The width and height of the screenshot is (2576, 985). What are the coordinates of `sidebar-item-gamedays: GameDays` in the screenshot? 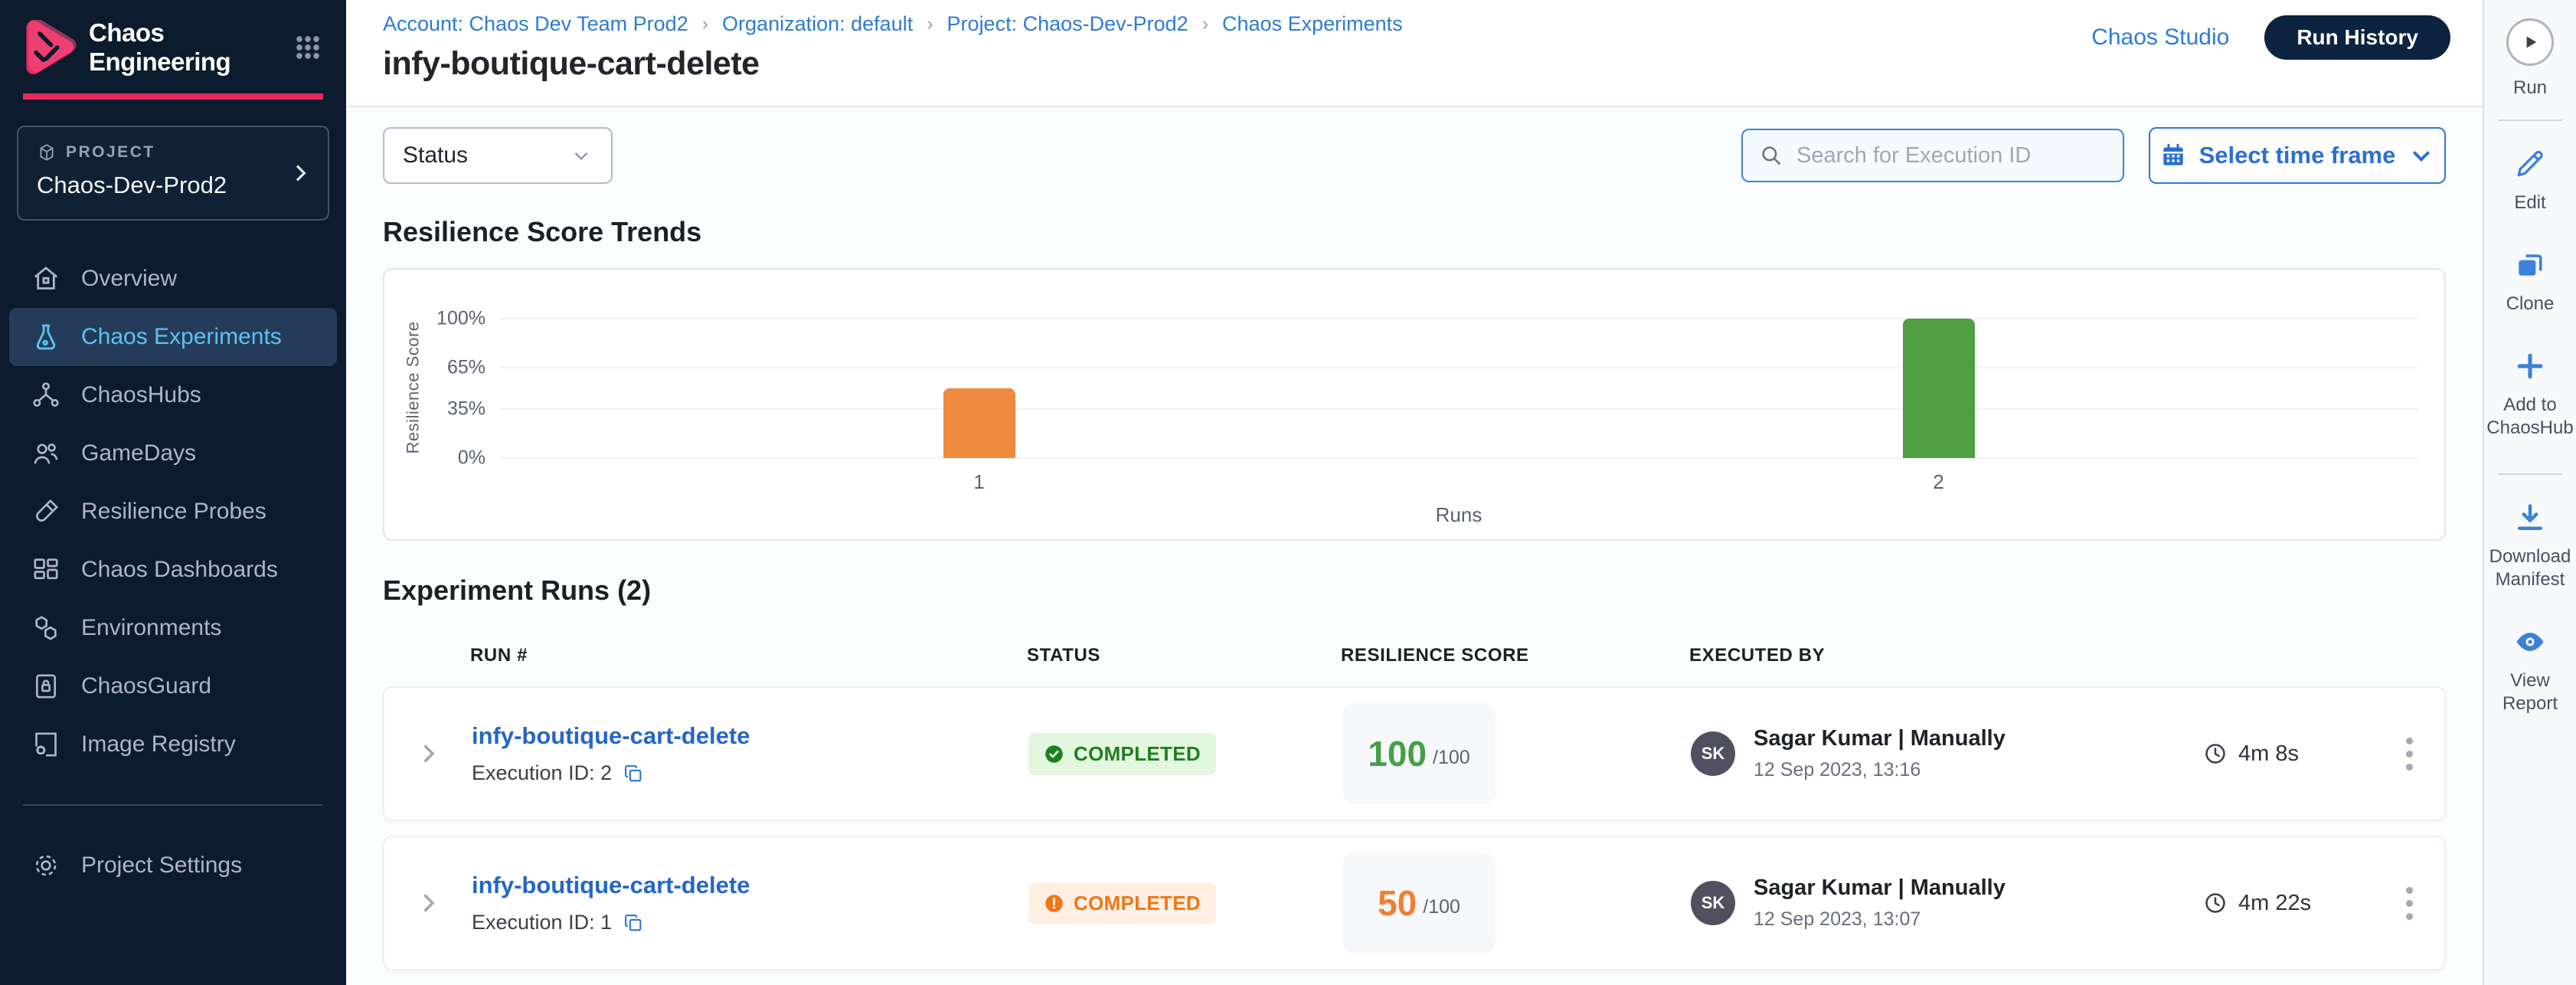 It's located at (173, 453).